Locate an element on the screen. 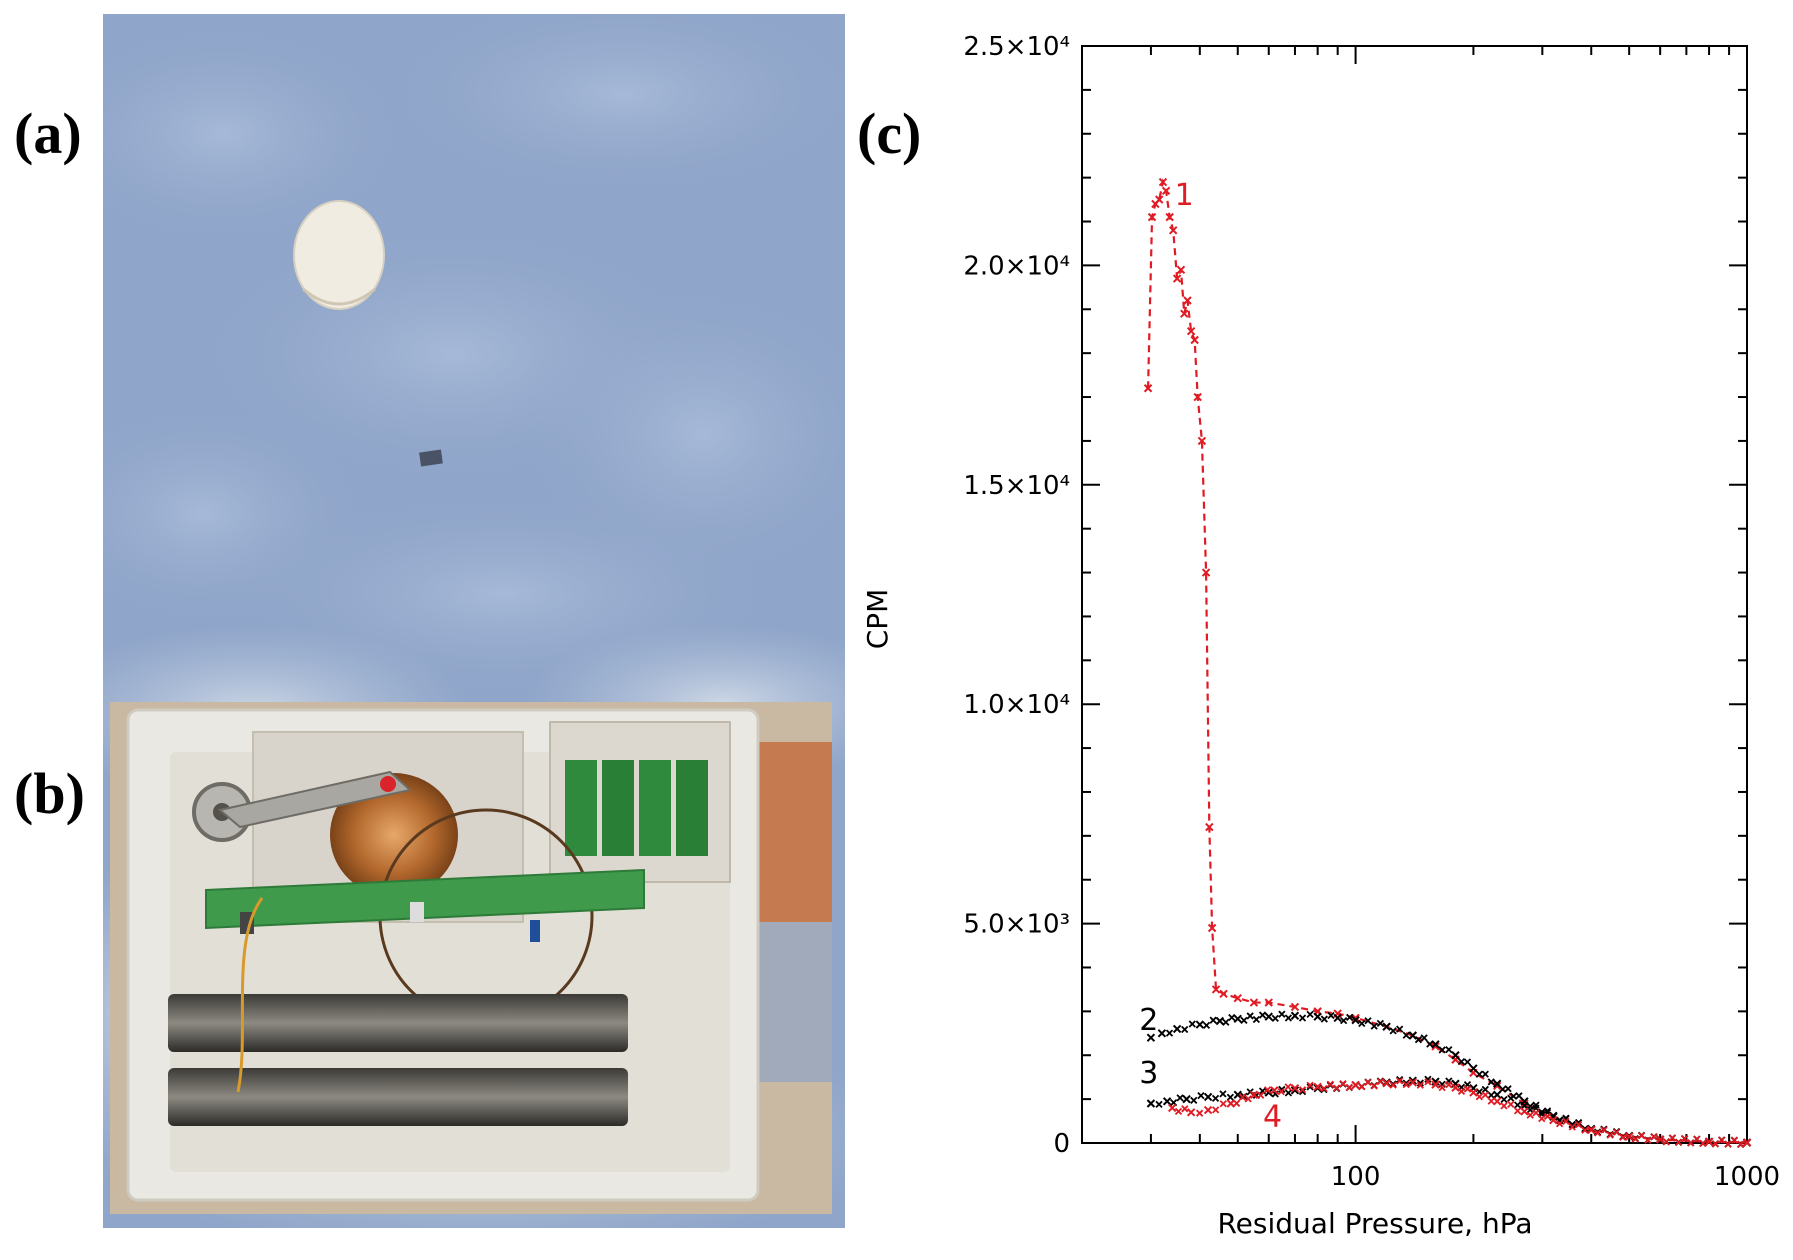 This screenshot has width=1793, height=1260. balloon is located at coordinates (339, 255).